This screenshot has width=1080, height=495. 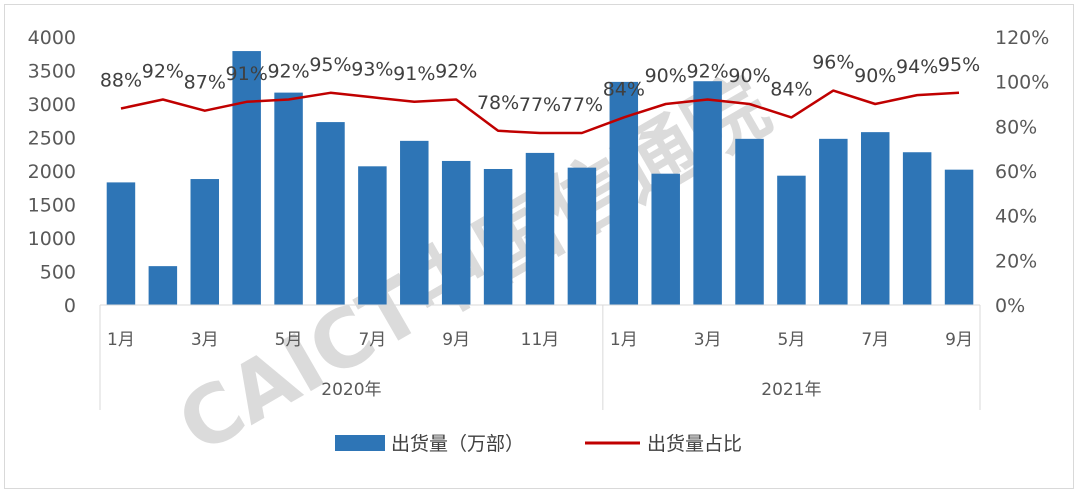 I want to click on y-left-tick-label: 4000, so click(x=52, y=38).